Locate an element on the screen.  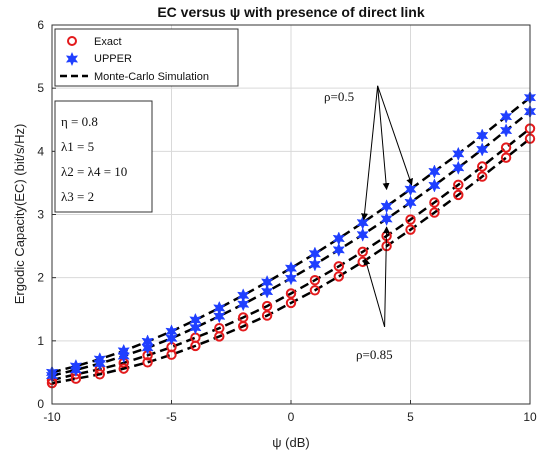
y-tick-label: 3 is located at coordinates (40, 215).